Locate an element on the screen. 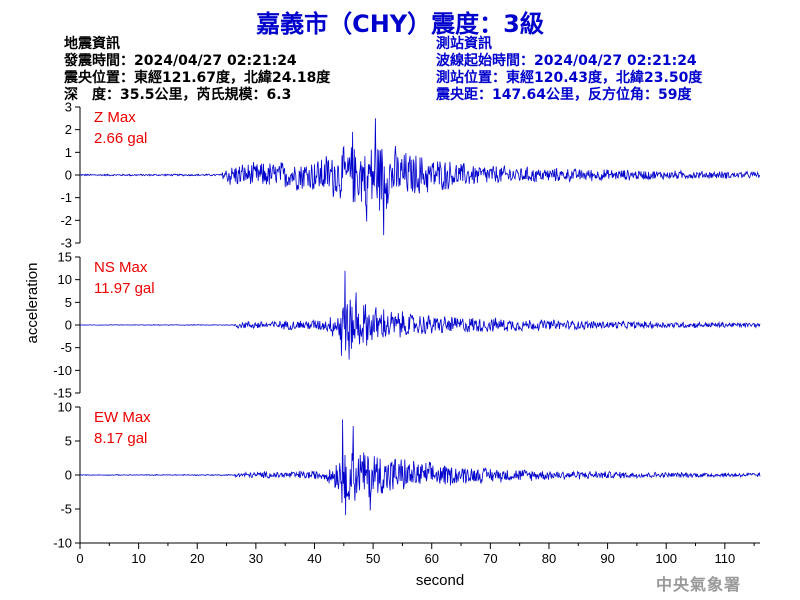 This screenshot has width=800, height=600. y-axis-title: acceleration is located at coordinates (32, 303).